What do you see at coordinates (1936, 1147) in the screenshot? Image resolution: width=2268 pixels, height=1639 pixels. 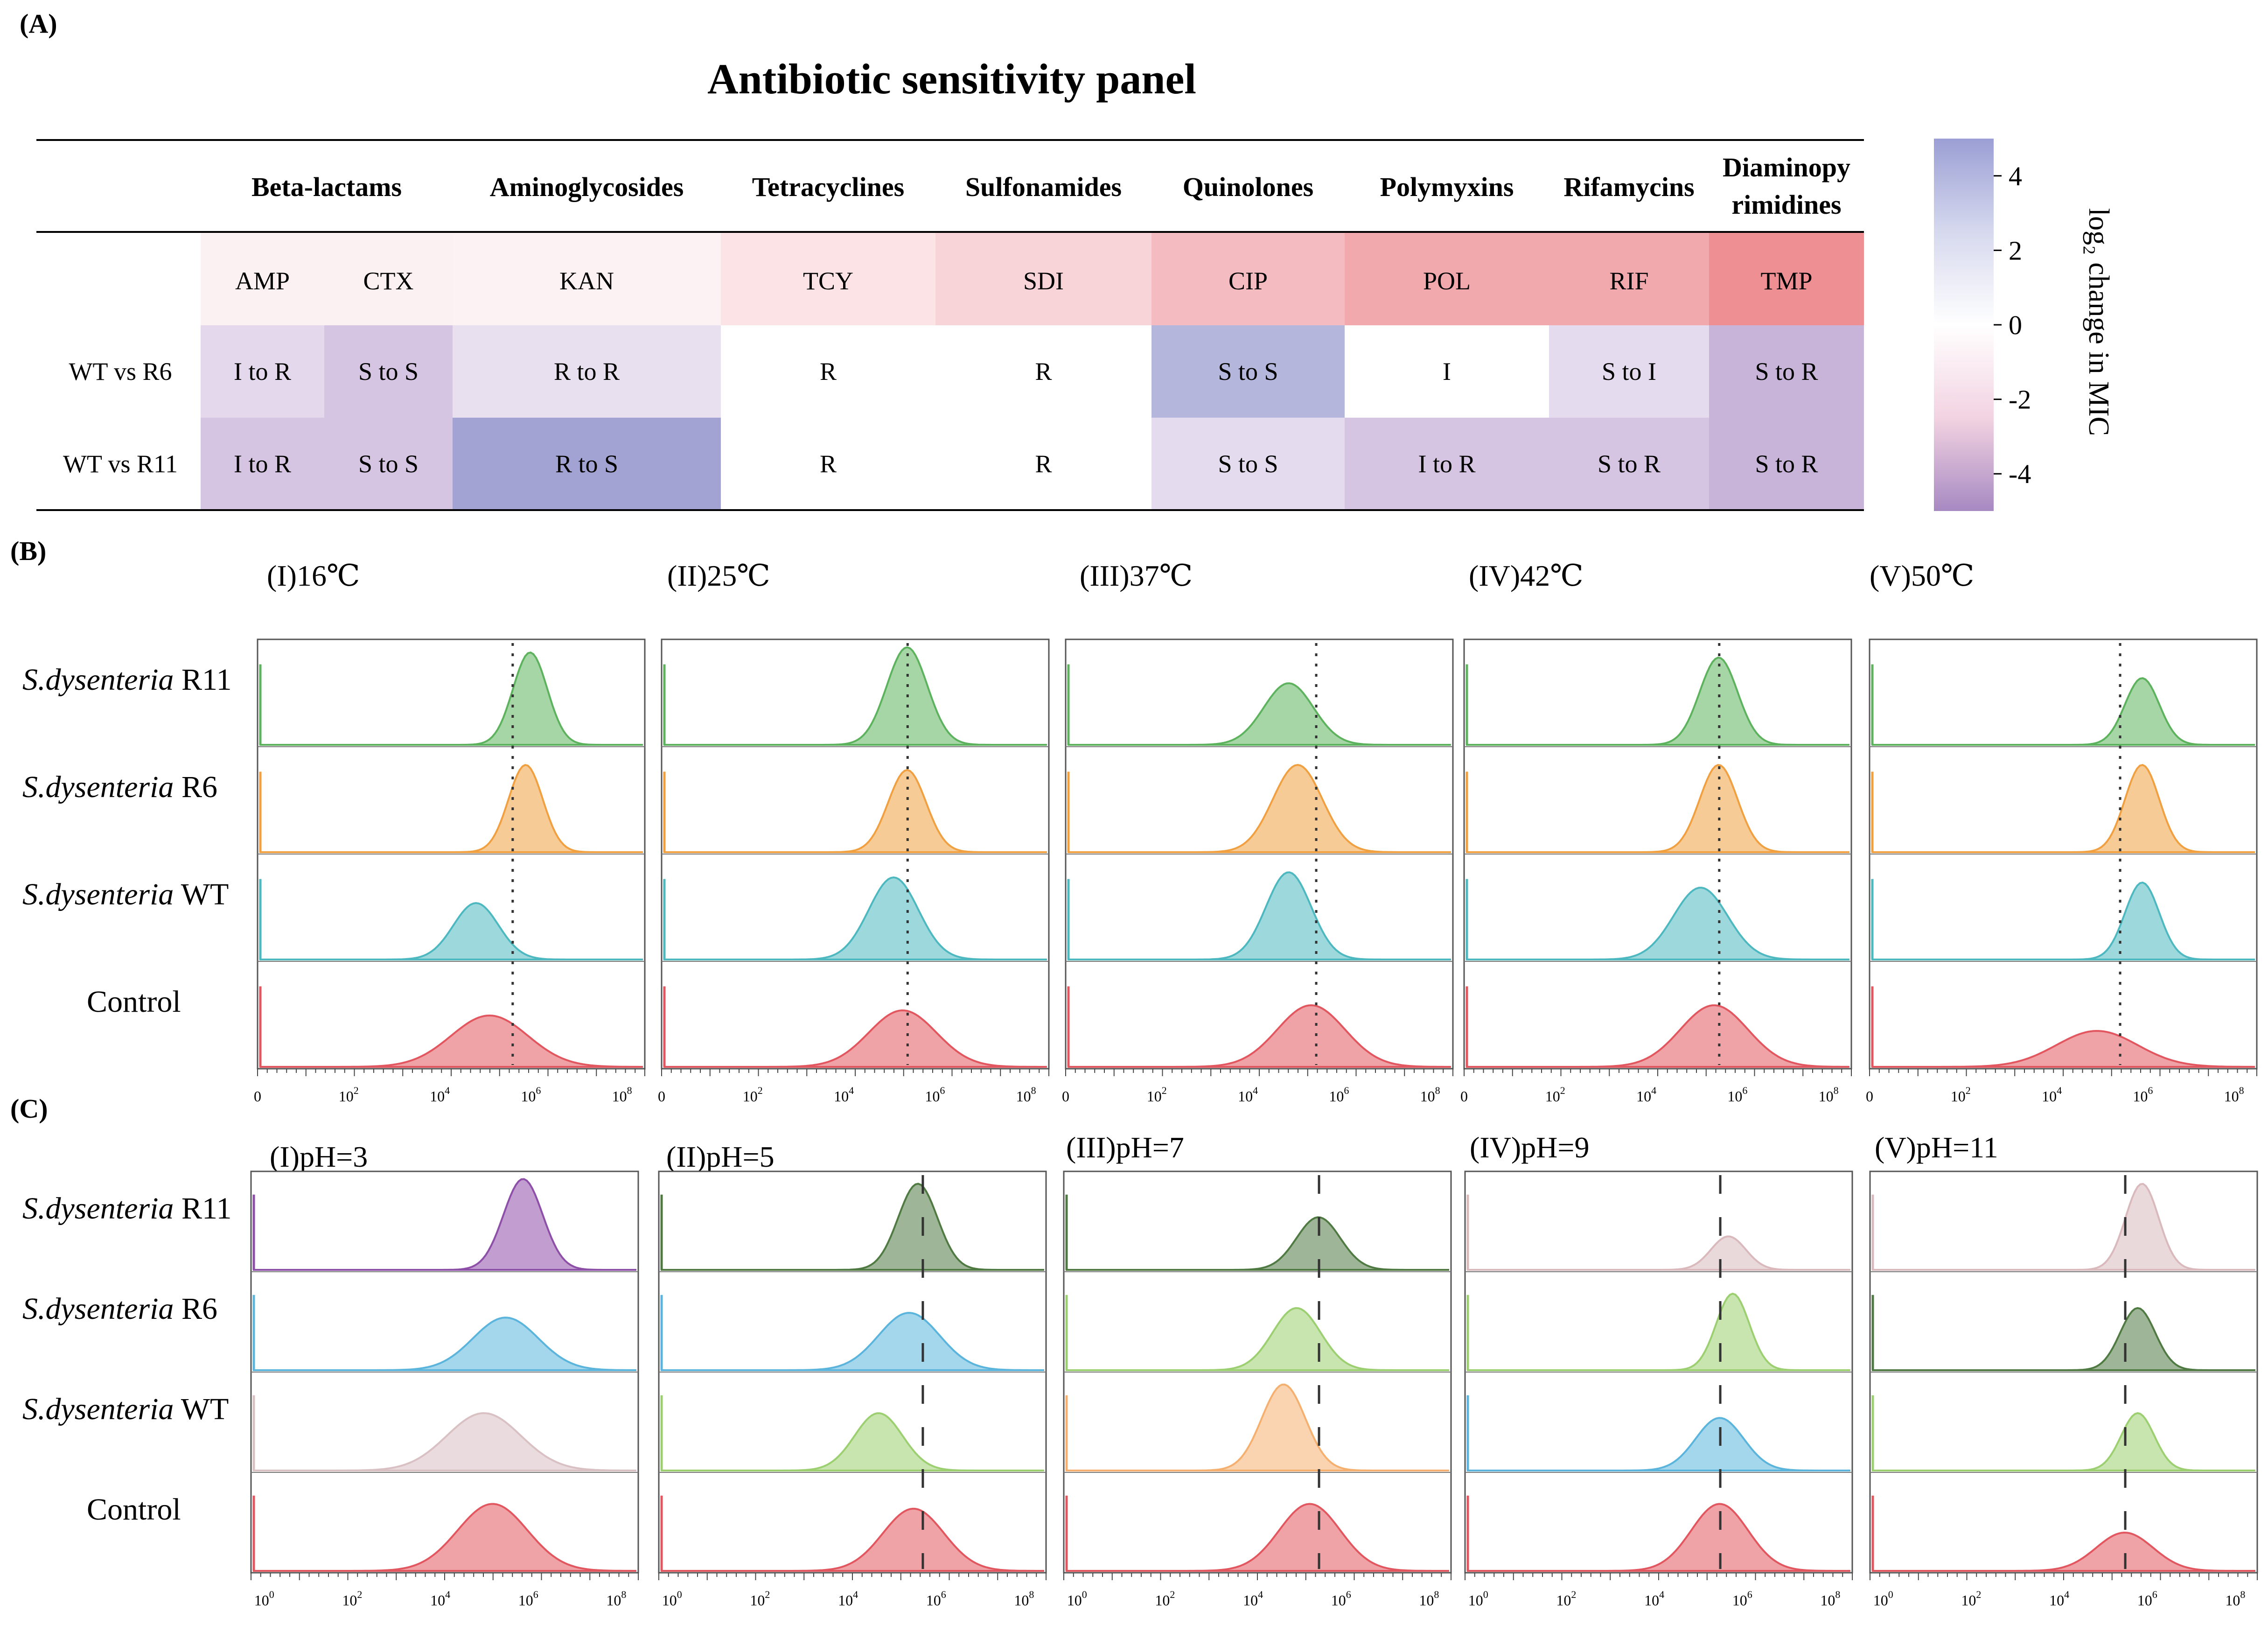 I see `condition-label: (V)pH=11` at bounding box center [1936, 1147].